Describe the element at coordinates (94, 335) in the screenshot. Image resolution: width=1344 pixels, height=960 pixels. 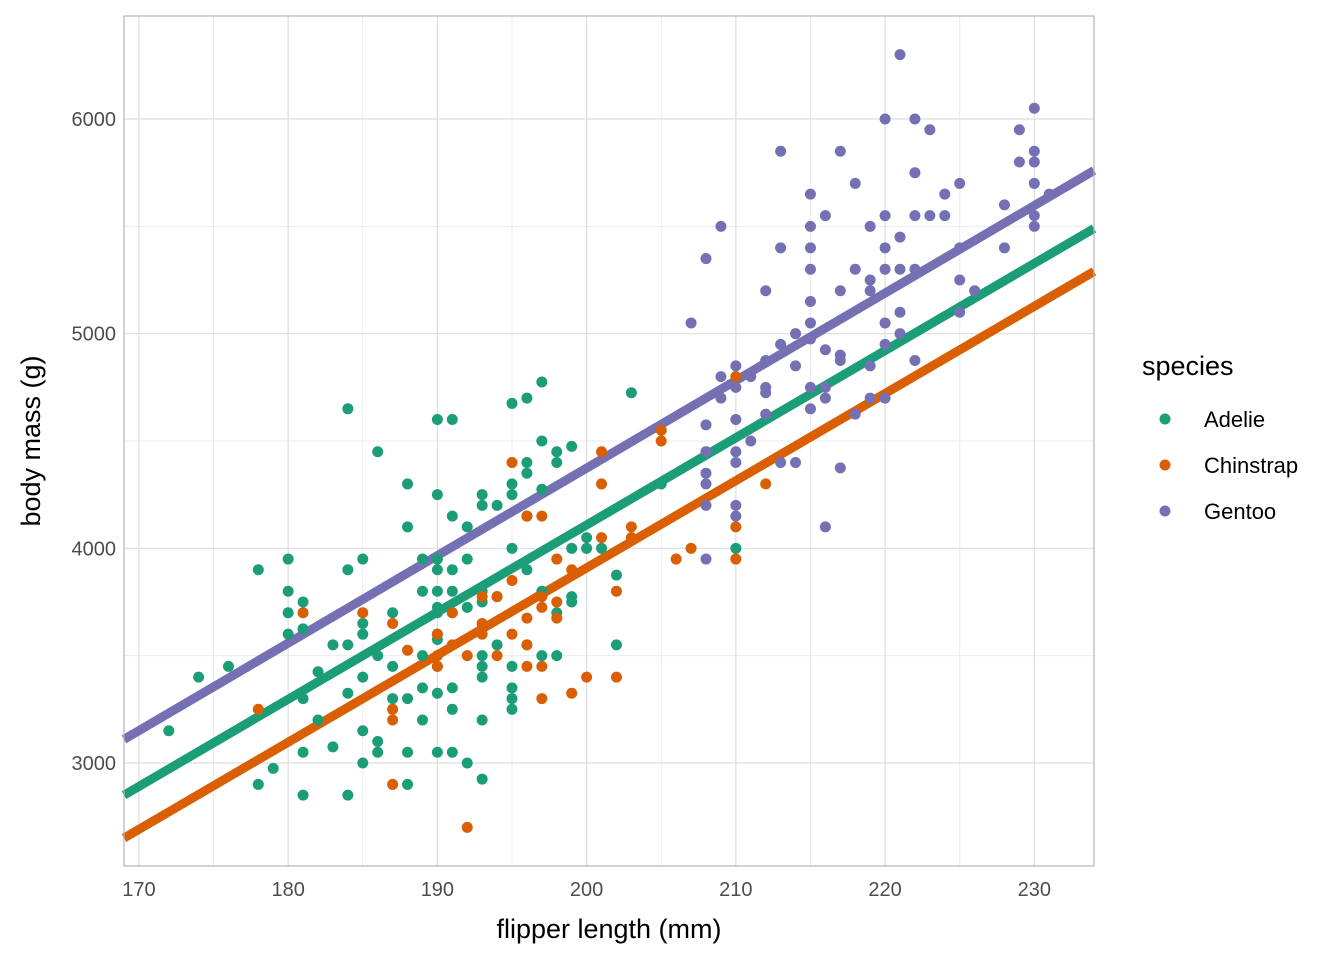
I see `y-tick-label: 5000` at that location.